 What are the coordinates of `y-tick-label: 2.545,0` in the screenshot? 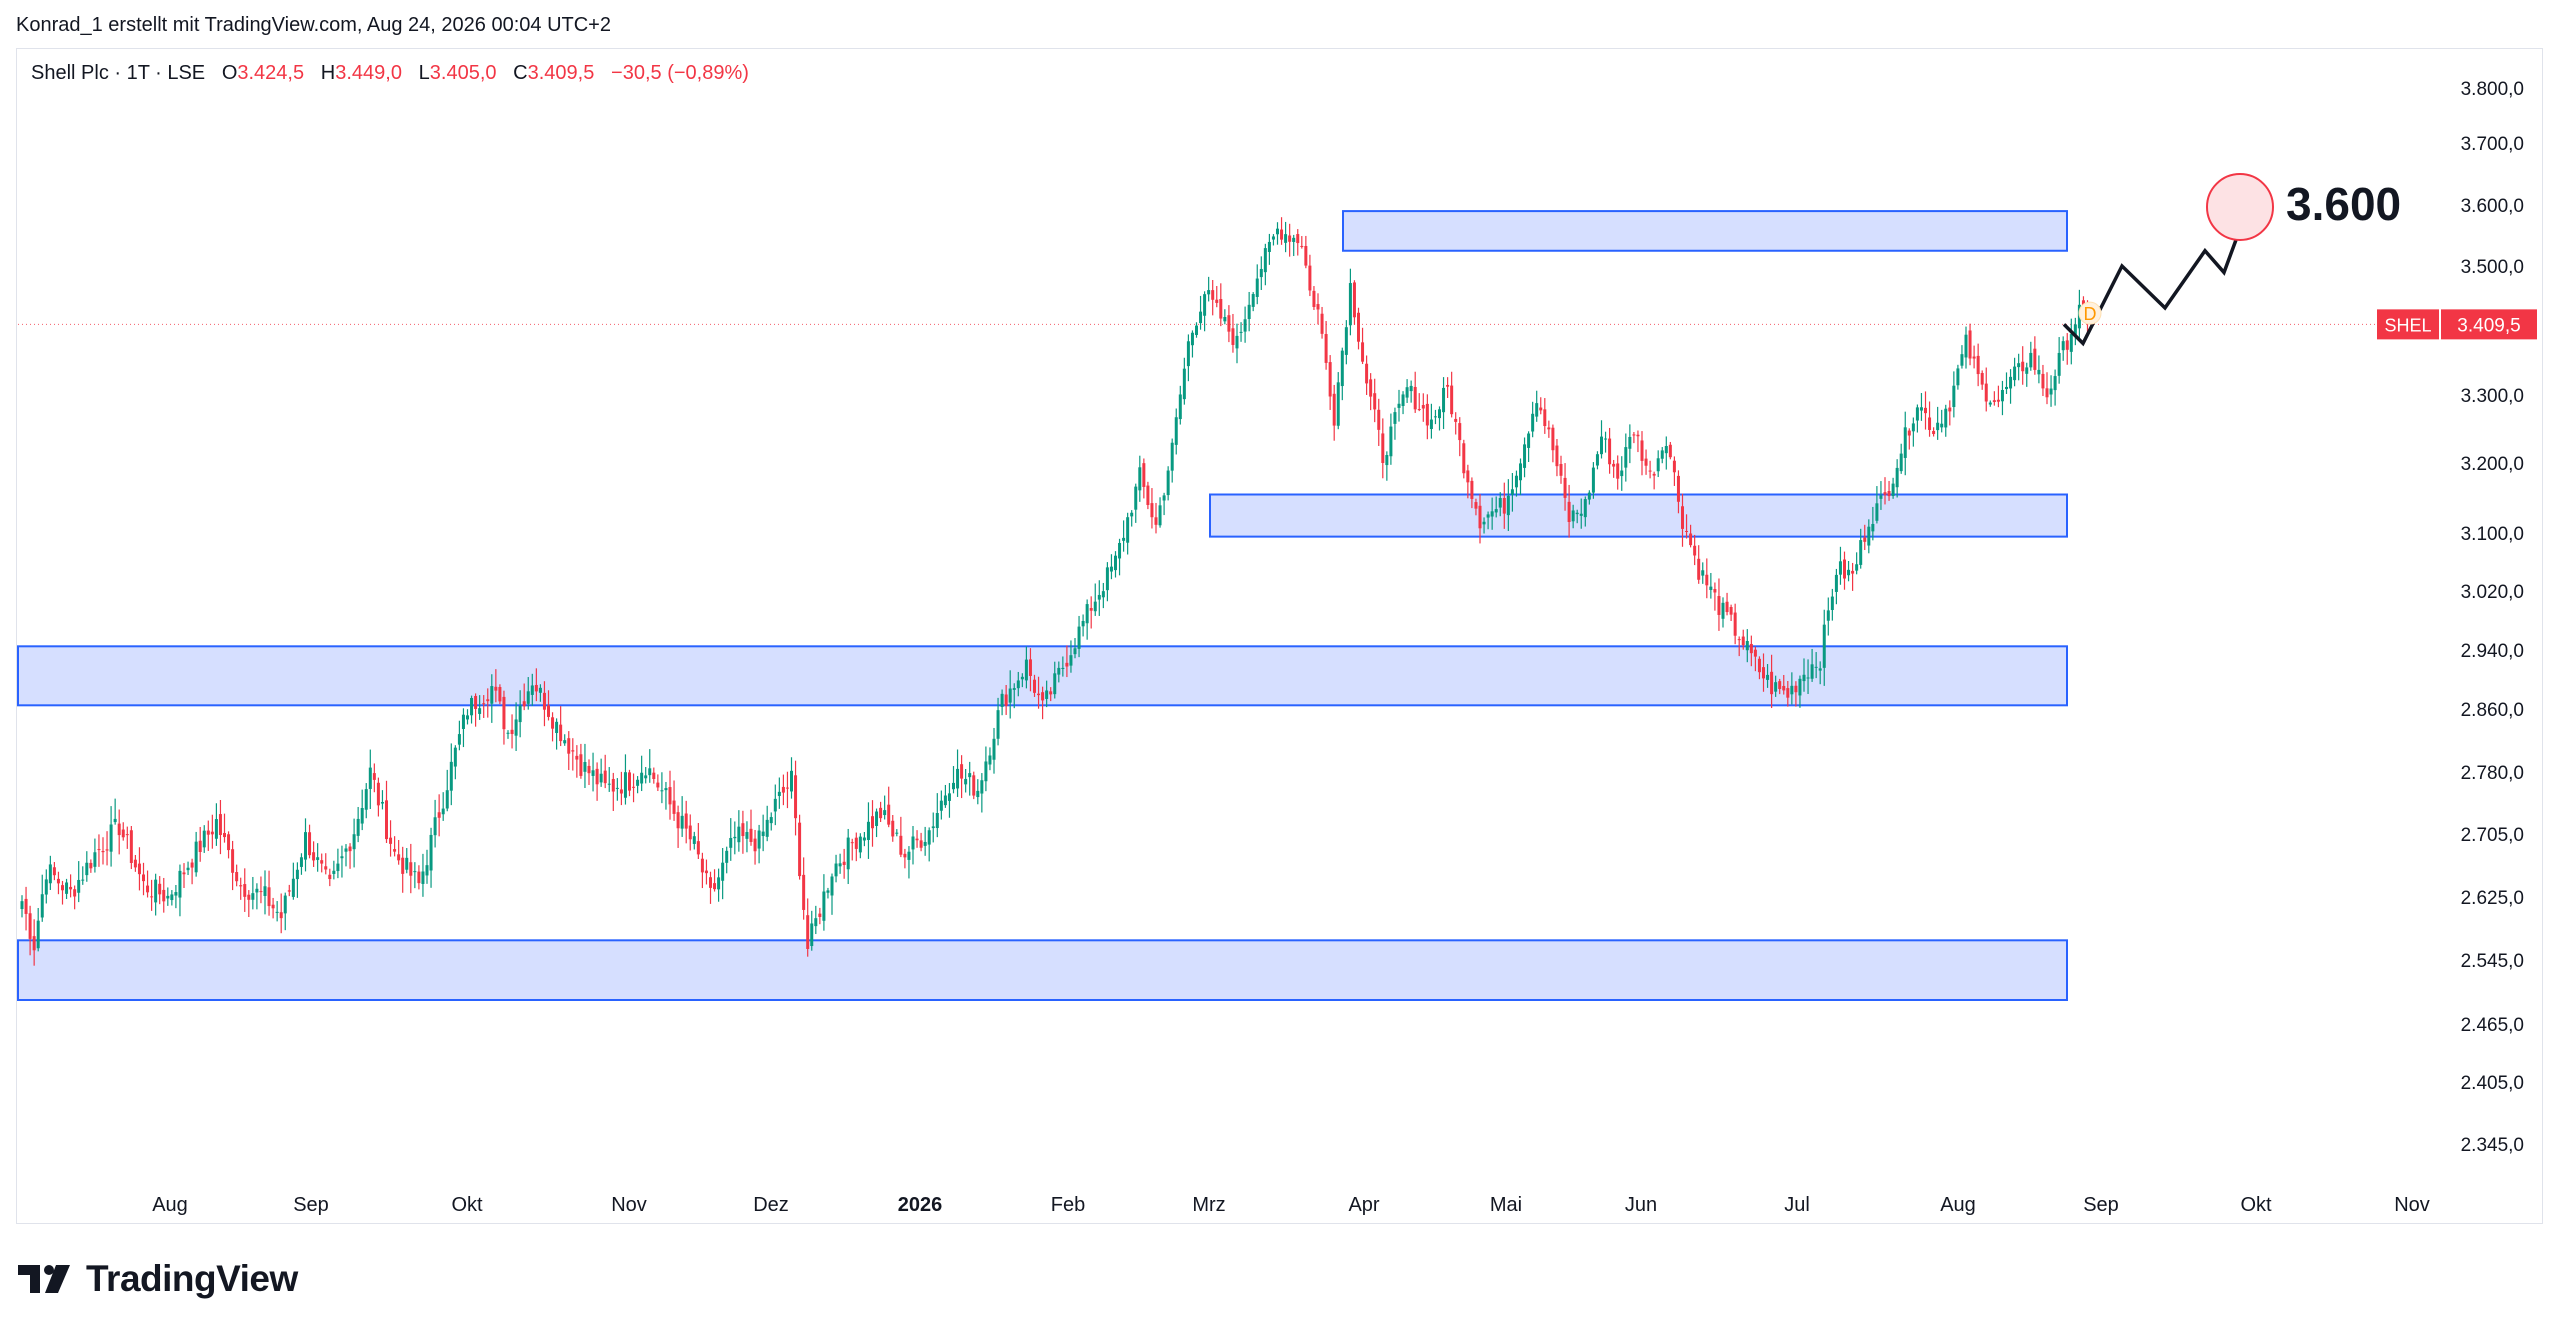 It's located at (2492, 961).